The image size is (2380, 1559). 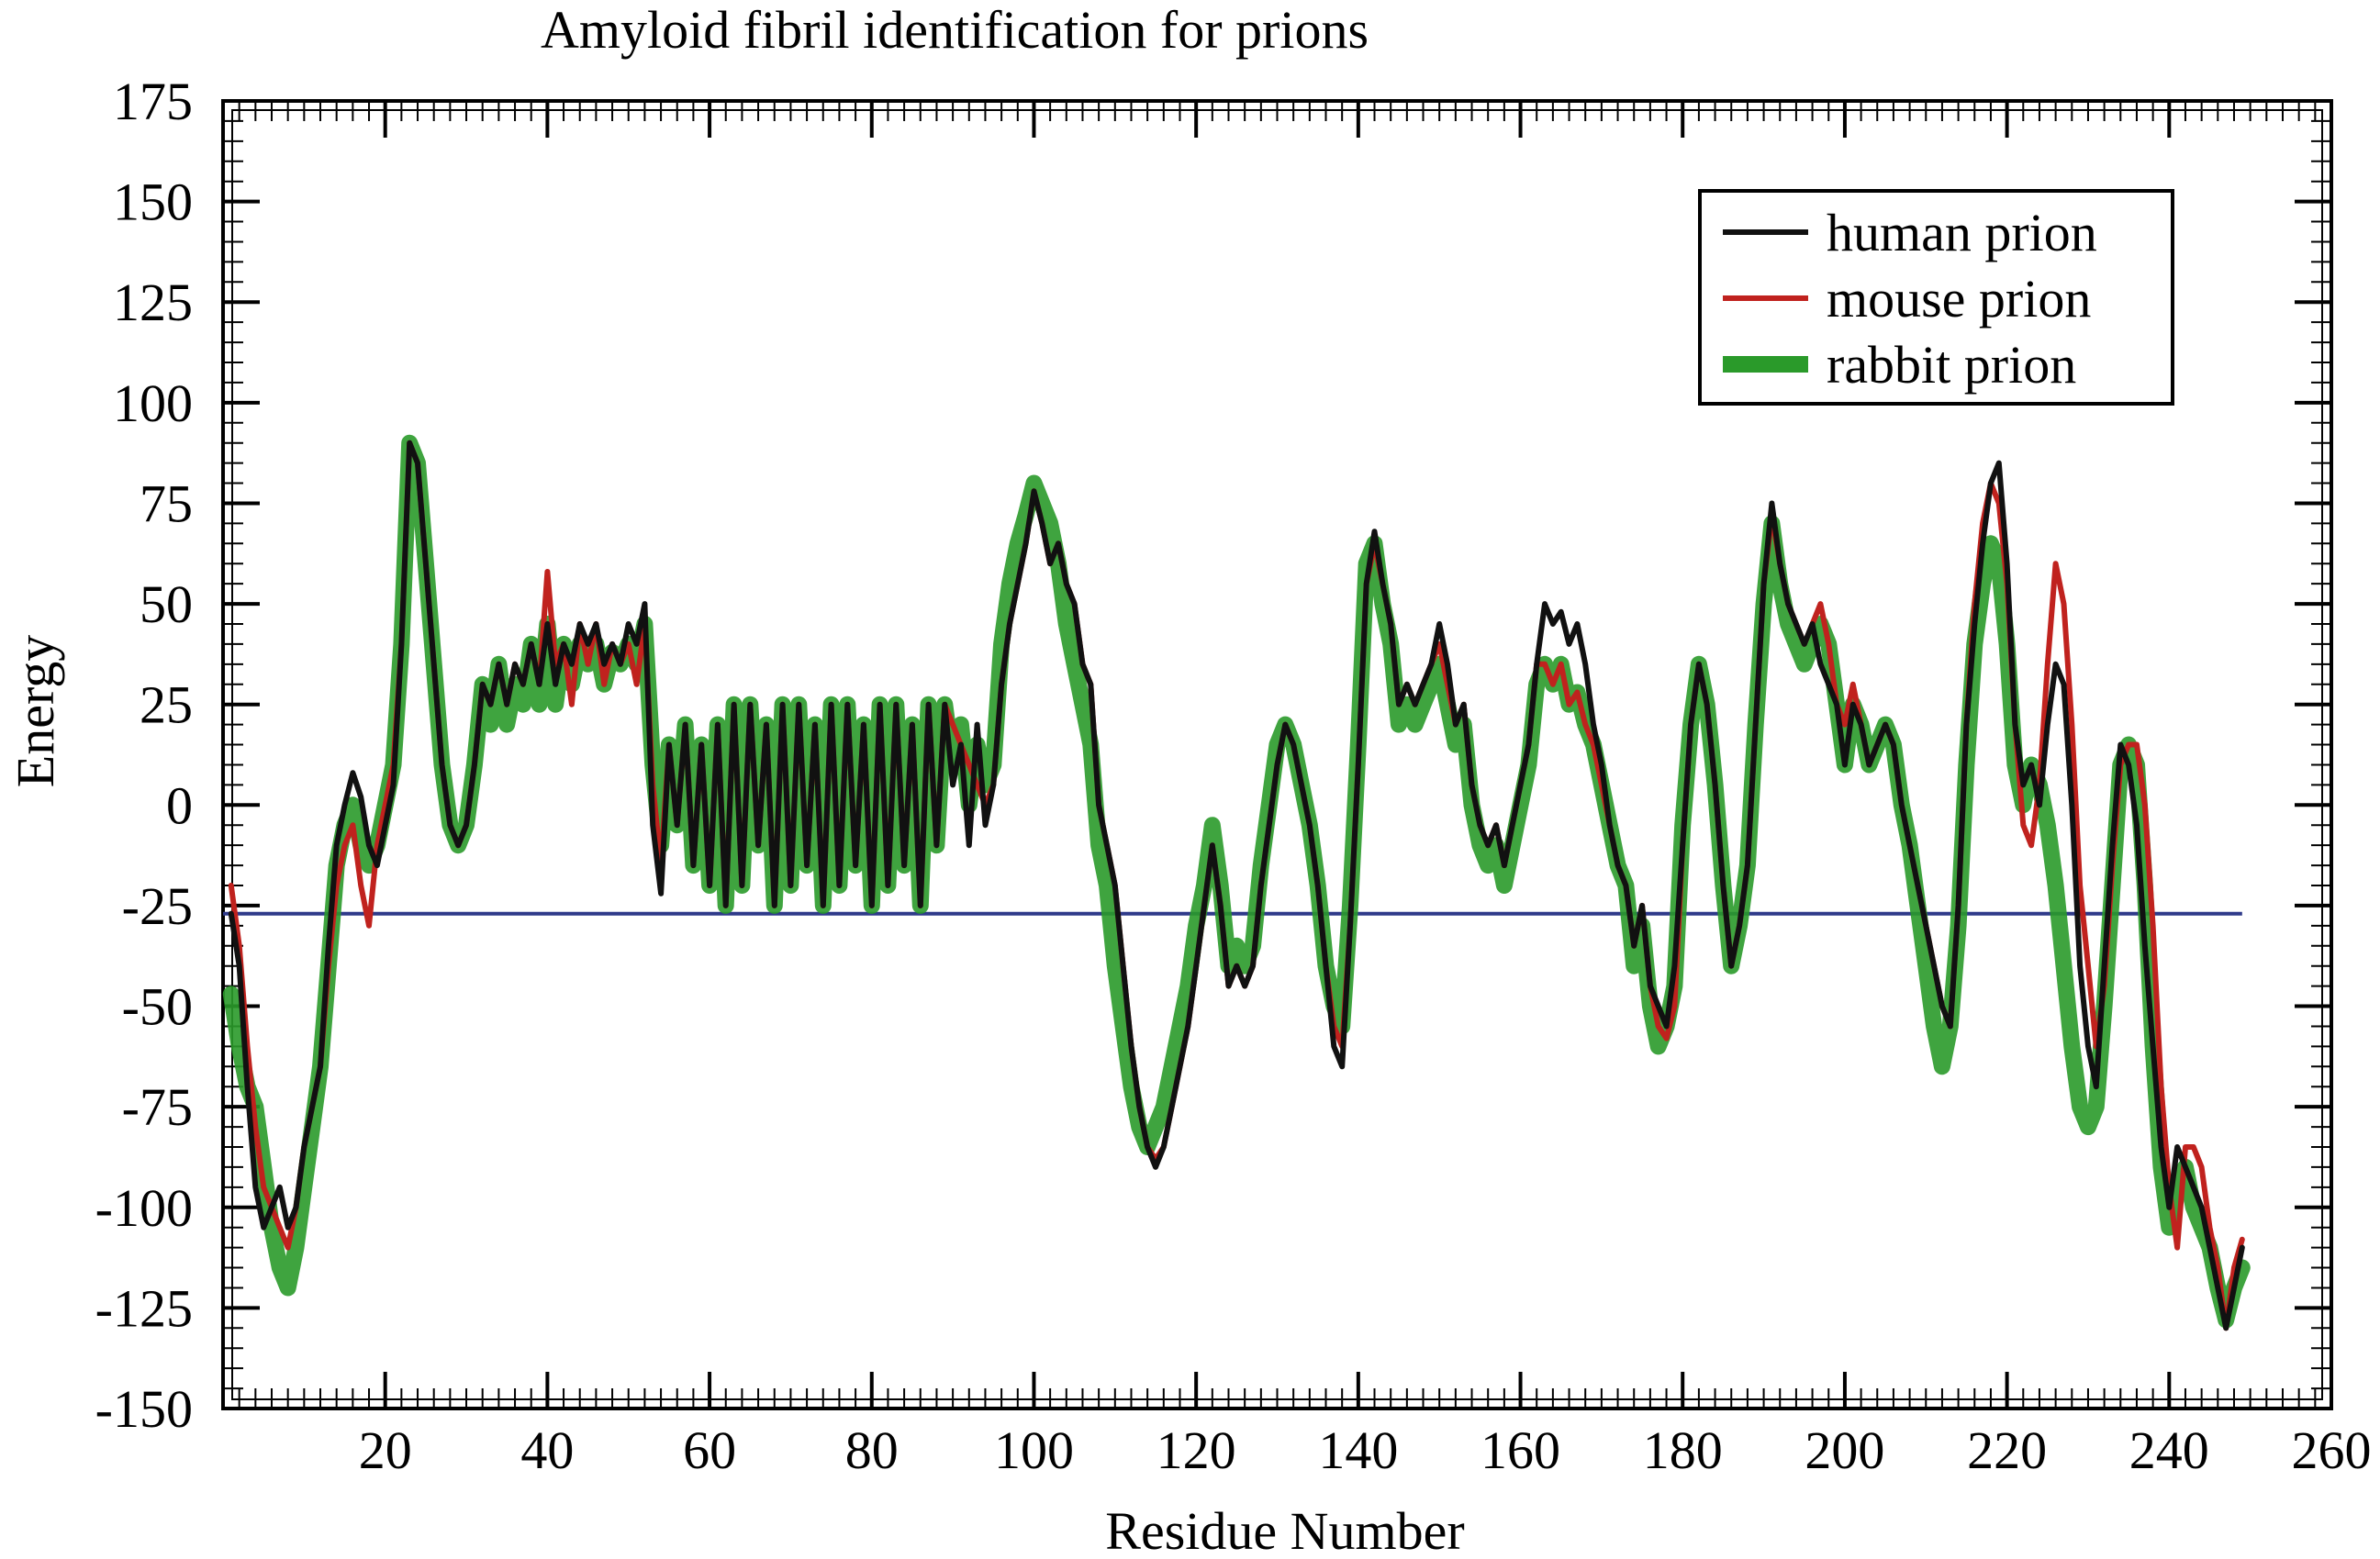 What do you see at coordinates (35, 711) in the screenshot?
I see `y-axis-label: Energy` at bounding box center [35, 711].